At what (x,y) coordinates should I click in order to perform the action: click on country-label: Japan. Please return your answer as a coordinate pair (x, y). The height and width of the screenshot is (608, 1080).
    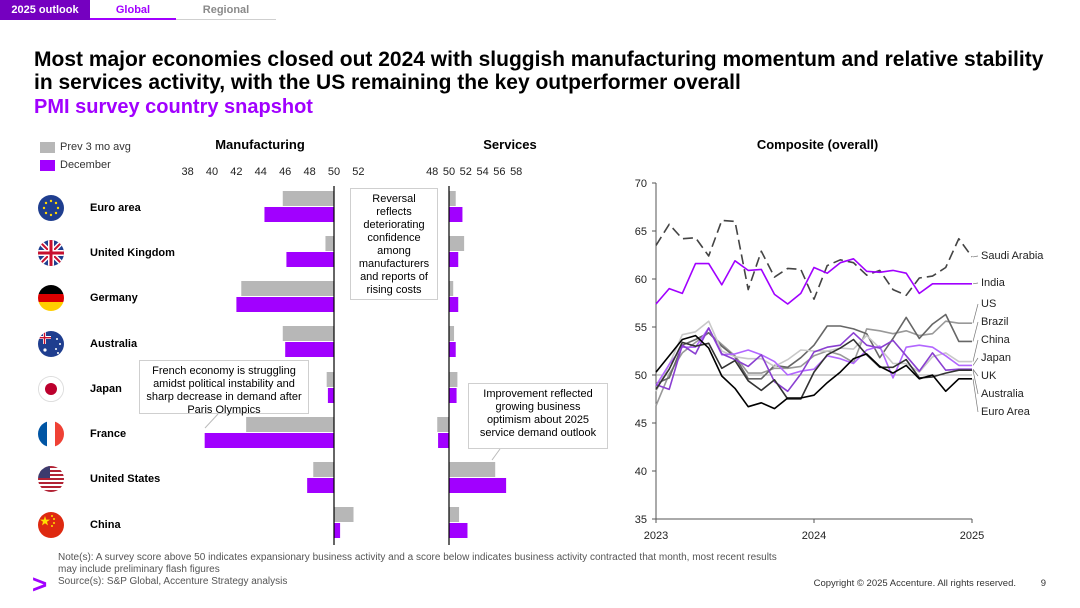
    Looking at the image, I should click on (106, 389).